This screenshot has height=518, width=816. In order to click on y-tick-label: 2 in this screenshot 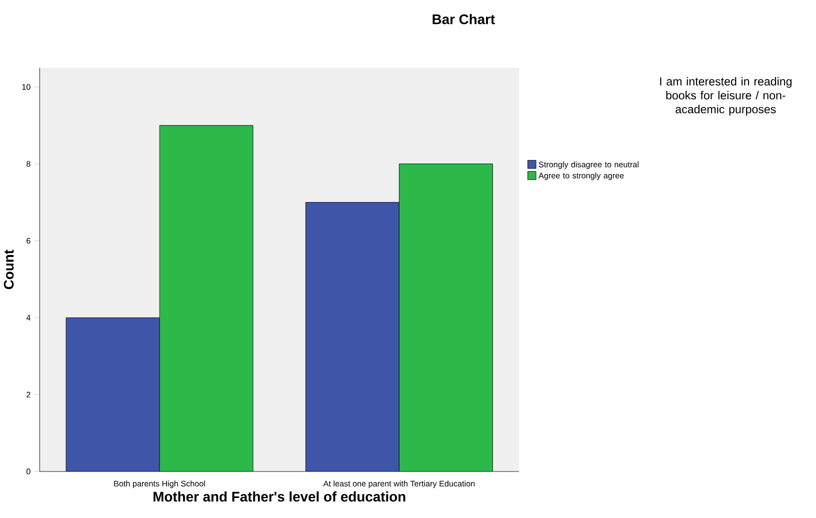, I will do `click(28, 395)`.